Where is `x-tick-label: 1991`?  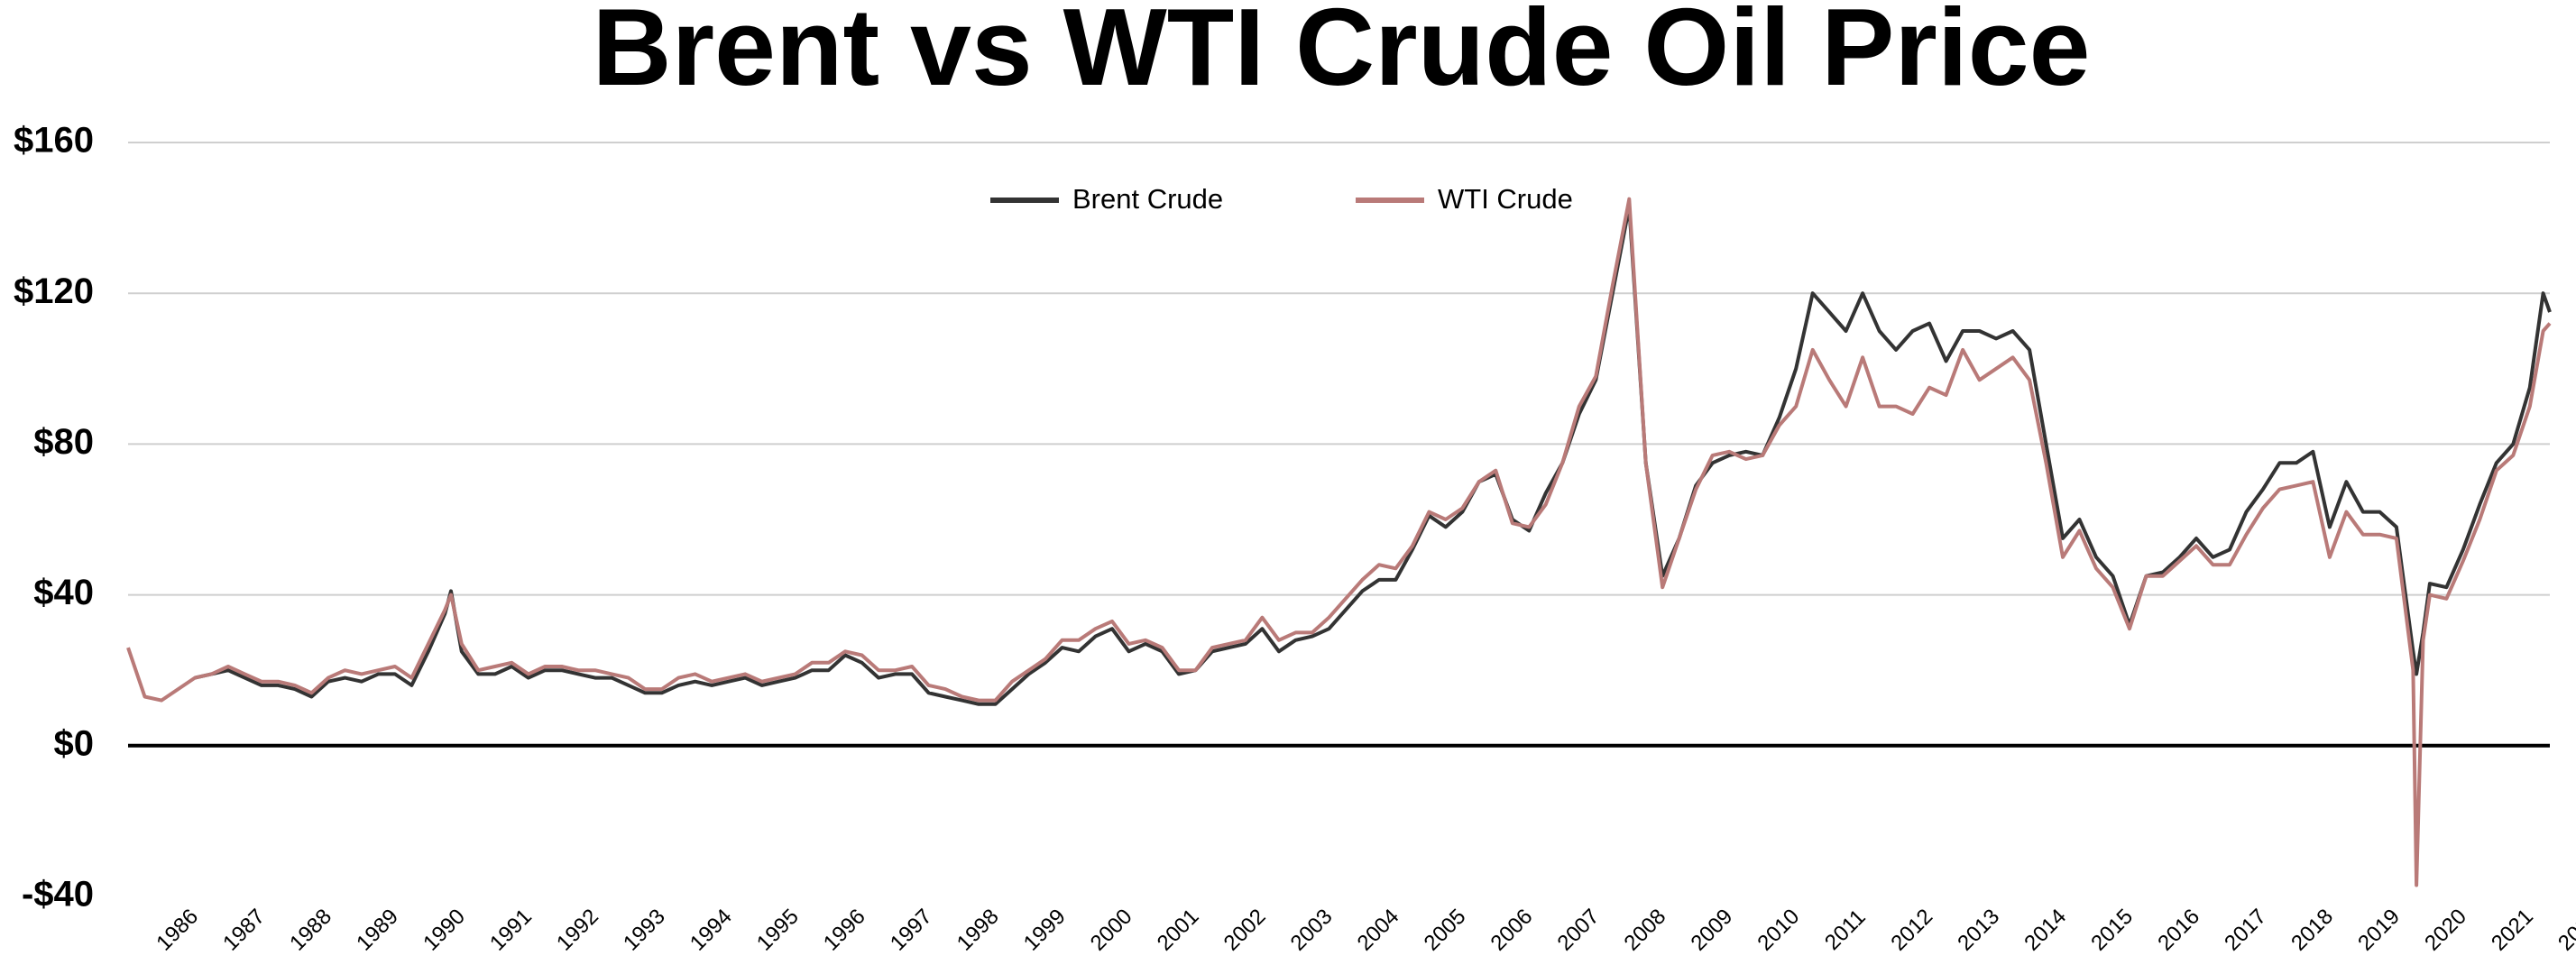 x-tick-label: 1991 is located at coordinates (511, 930).